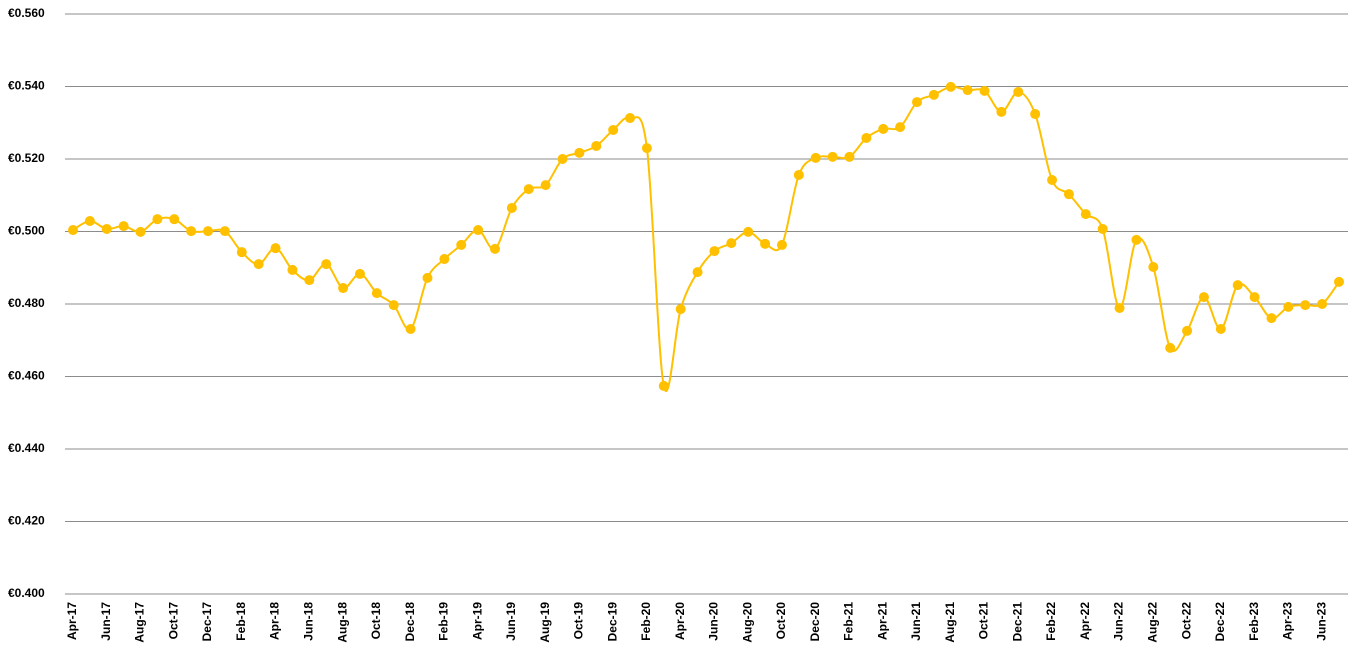 The width and height of the screenshot is (1363, 658). I want to click on x-tick-label: Feb-18, so click(241, 621).